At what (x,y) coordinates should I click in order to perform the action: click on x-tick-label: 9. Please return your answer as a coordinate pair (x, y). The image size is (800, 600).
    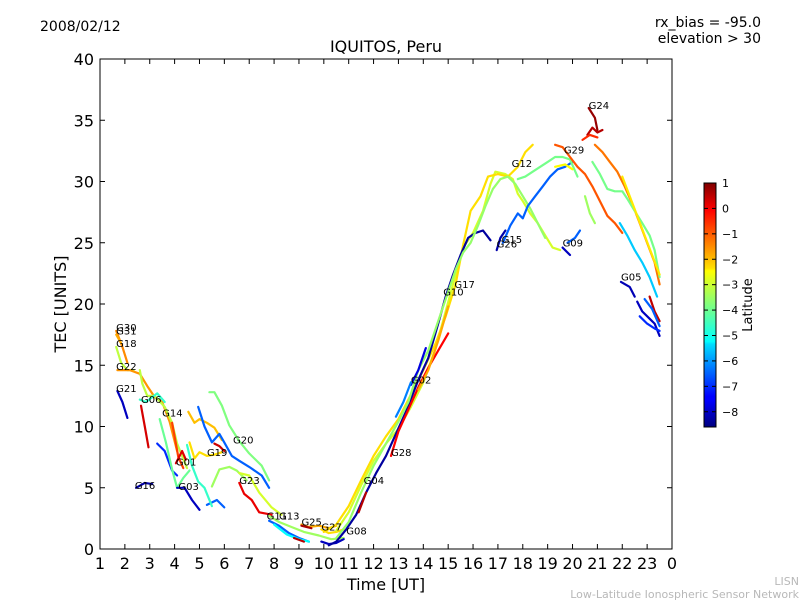
    Looking at the image, I should click on (299, 563).